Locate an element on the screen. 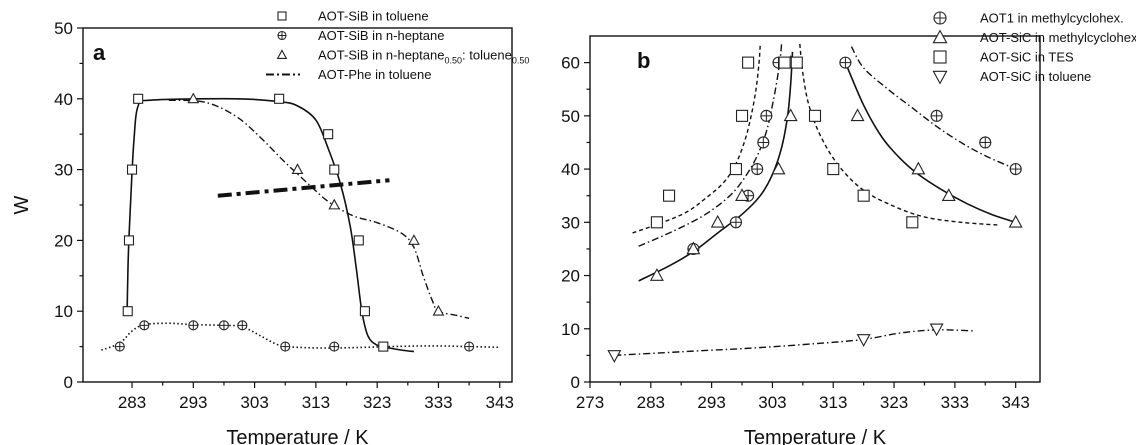 This screenshot has width=1136, height=445. x-tick-label: 273 is located at coordinates (590, 402).